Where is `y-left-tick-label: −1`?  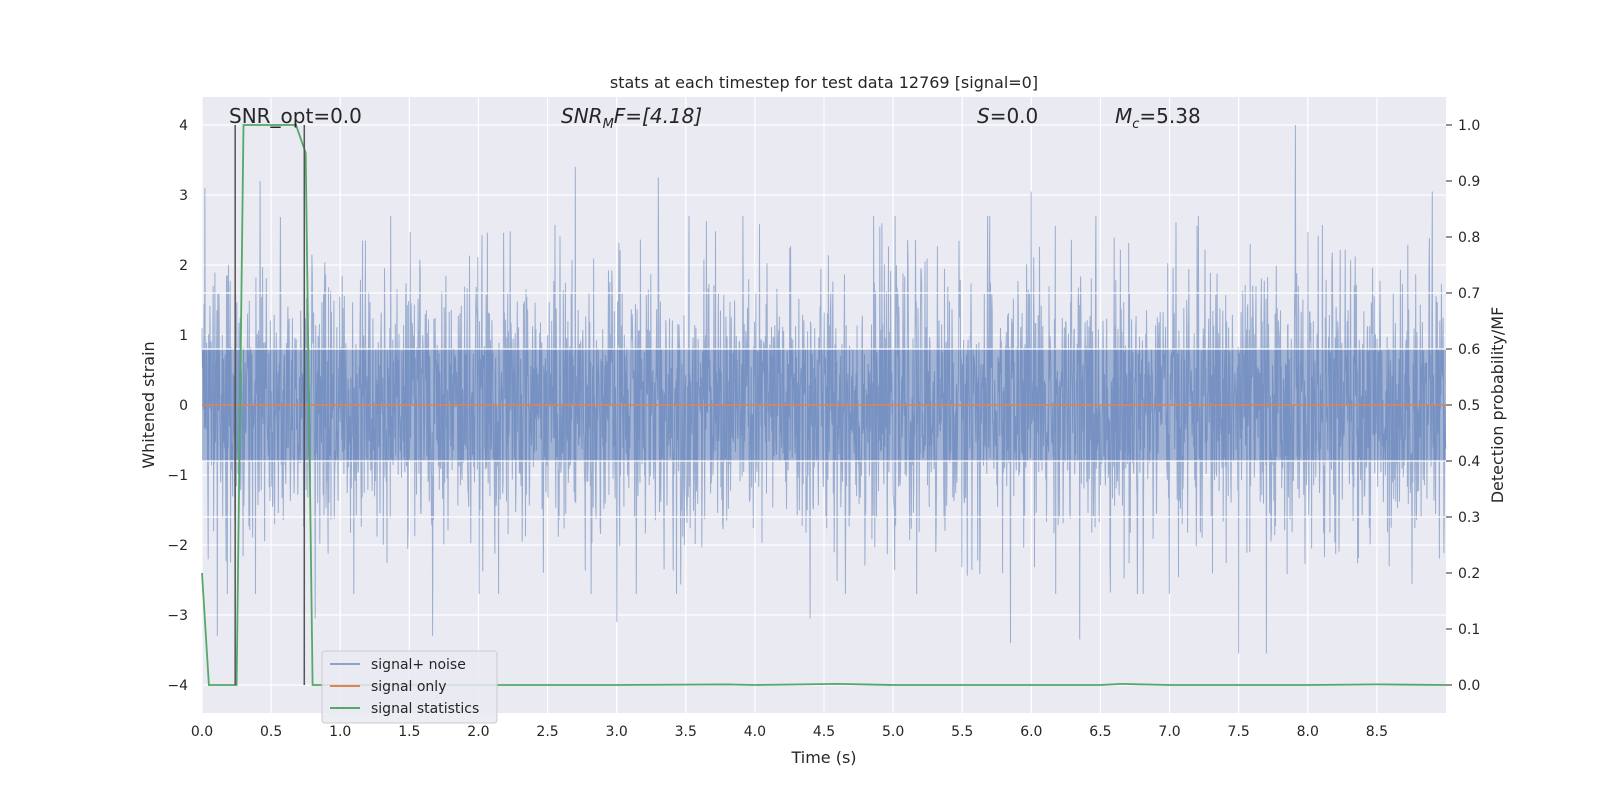 y-left-tick-label: −1 is located at coordinates (177, 476).